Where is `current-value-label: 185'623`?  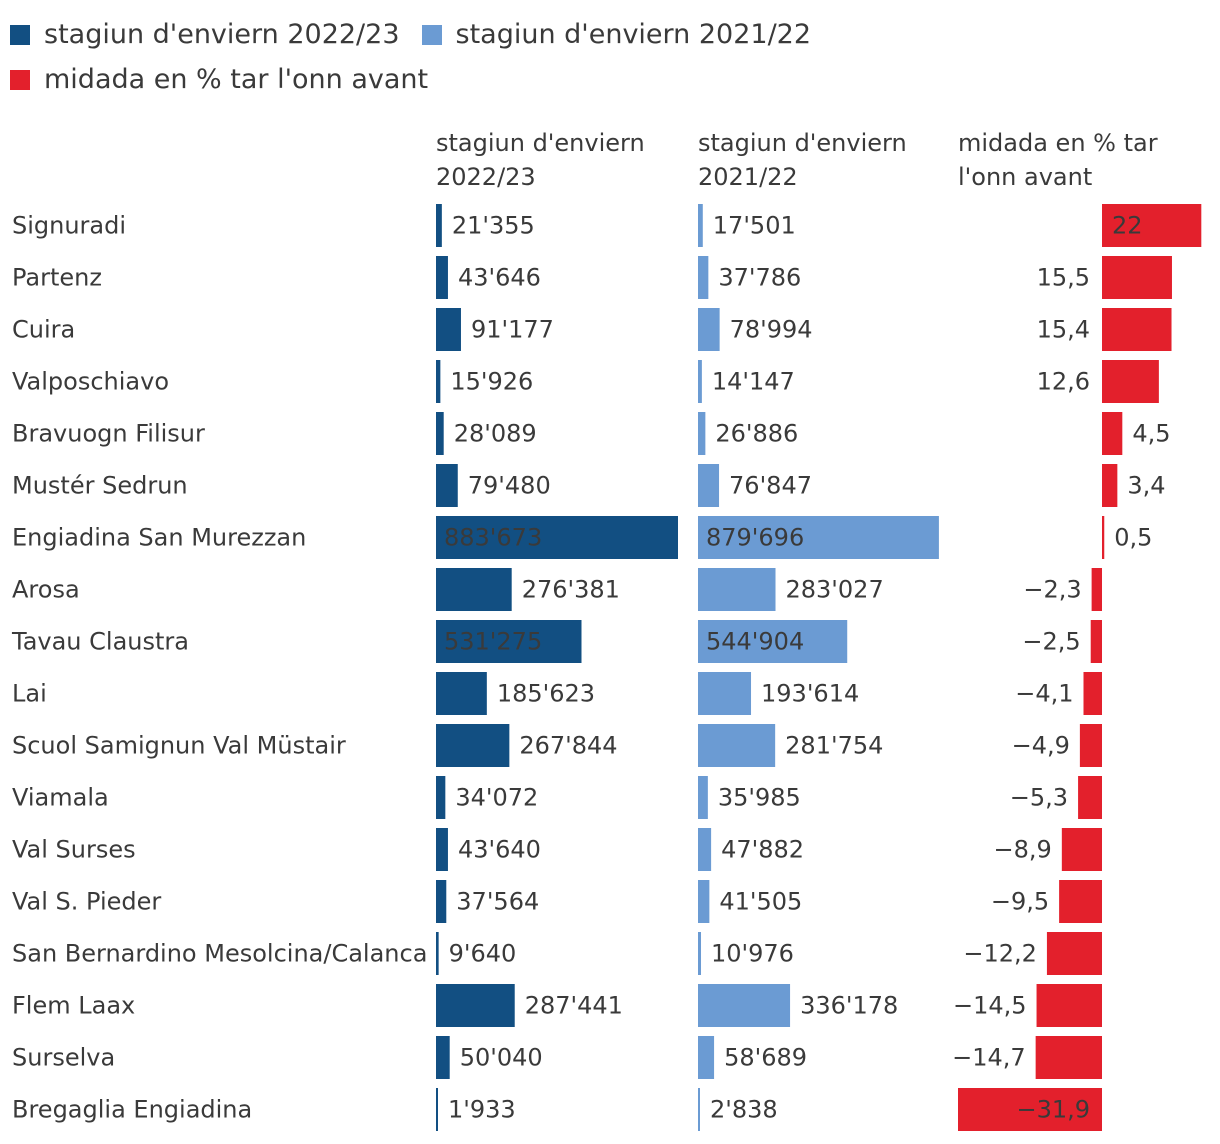 current-value-label: 185'623 is located at coordinates (546, 694).